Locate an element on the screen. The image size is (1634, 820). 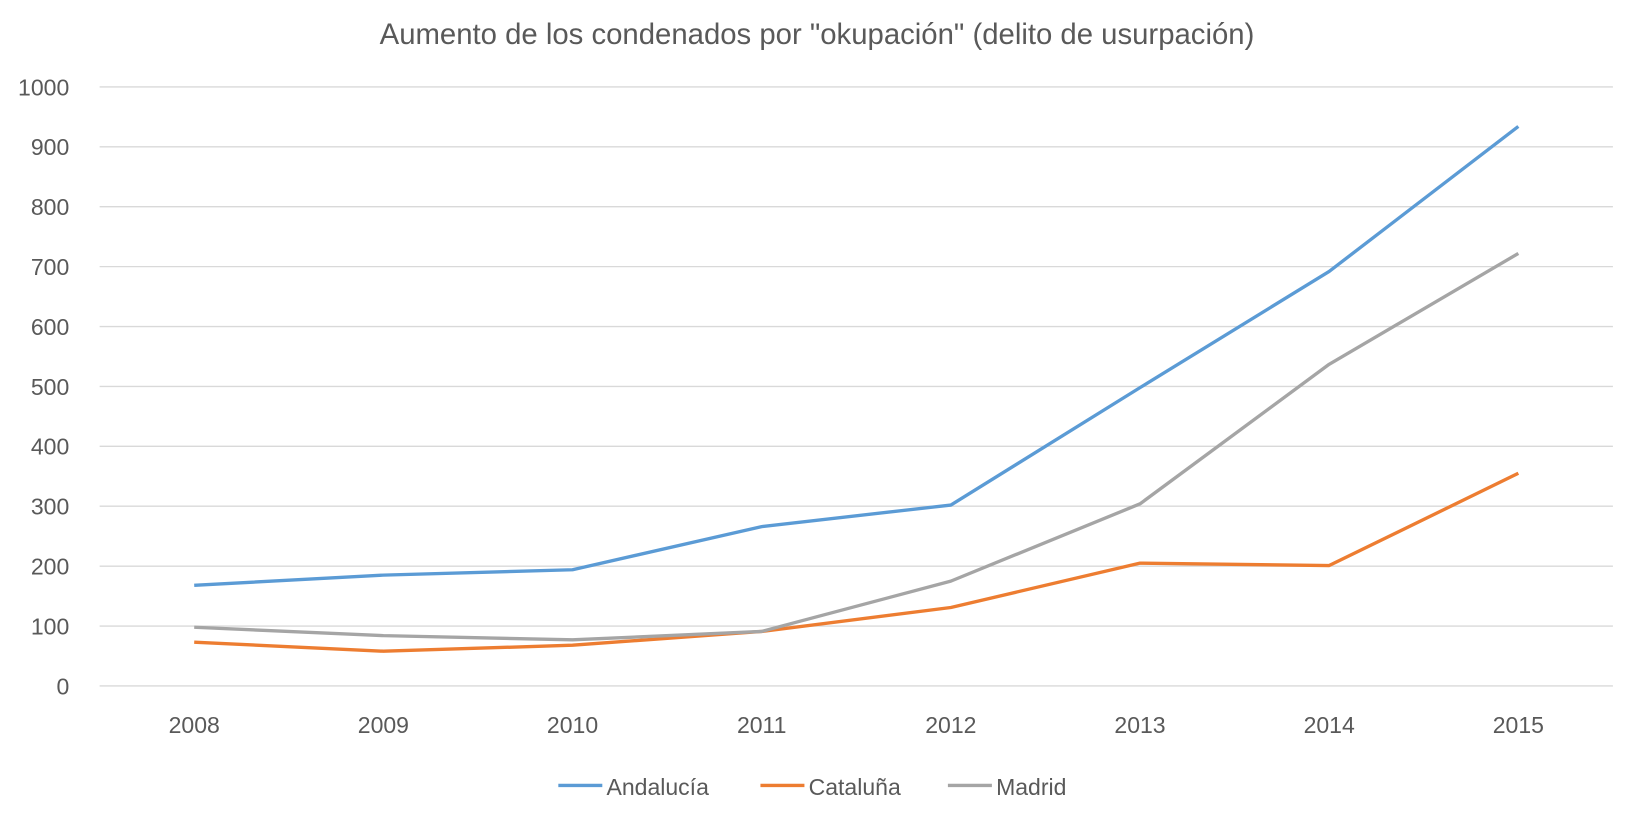
y-tick-label: 0 is located at coordinates (62, 686).